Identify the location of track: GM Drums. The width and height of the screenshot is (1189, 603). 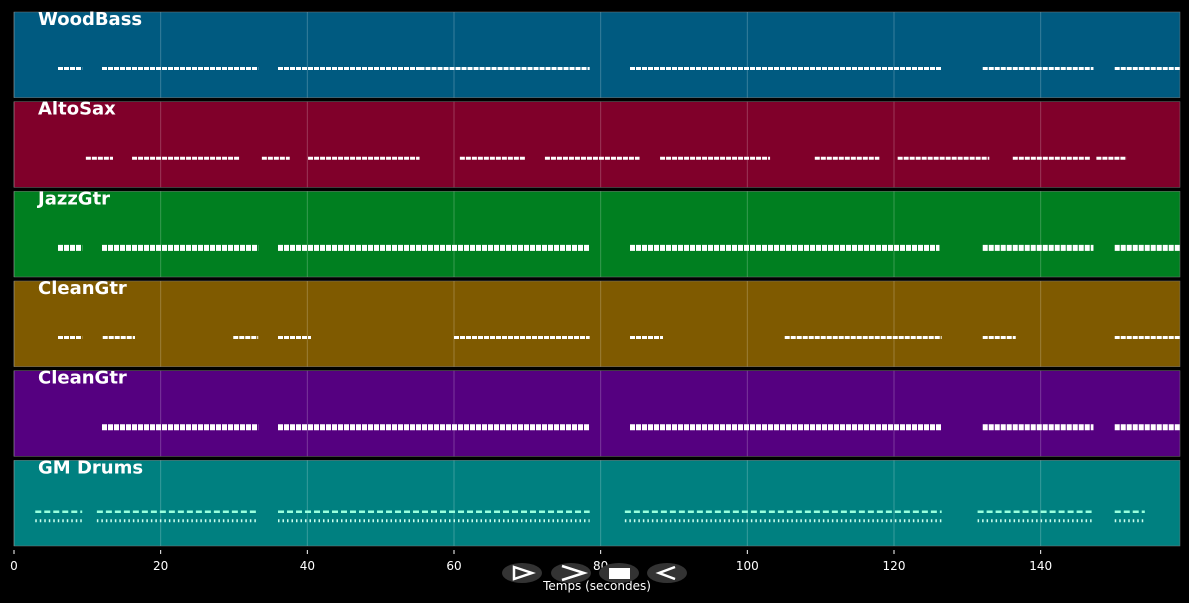
(597, 502).